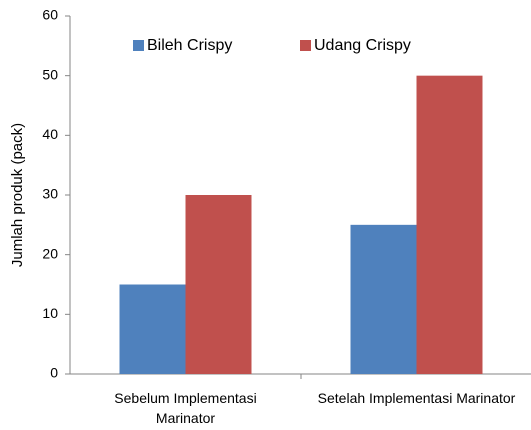 This screenshot has height=430, width=531. Describe the element at coordinates (50, 15) in the screenshot. I see `y-tick-label: 60` at that location.